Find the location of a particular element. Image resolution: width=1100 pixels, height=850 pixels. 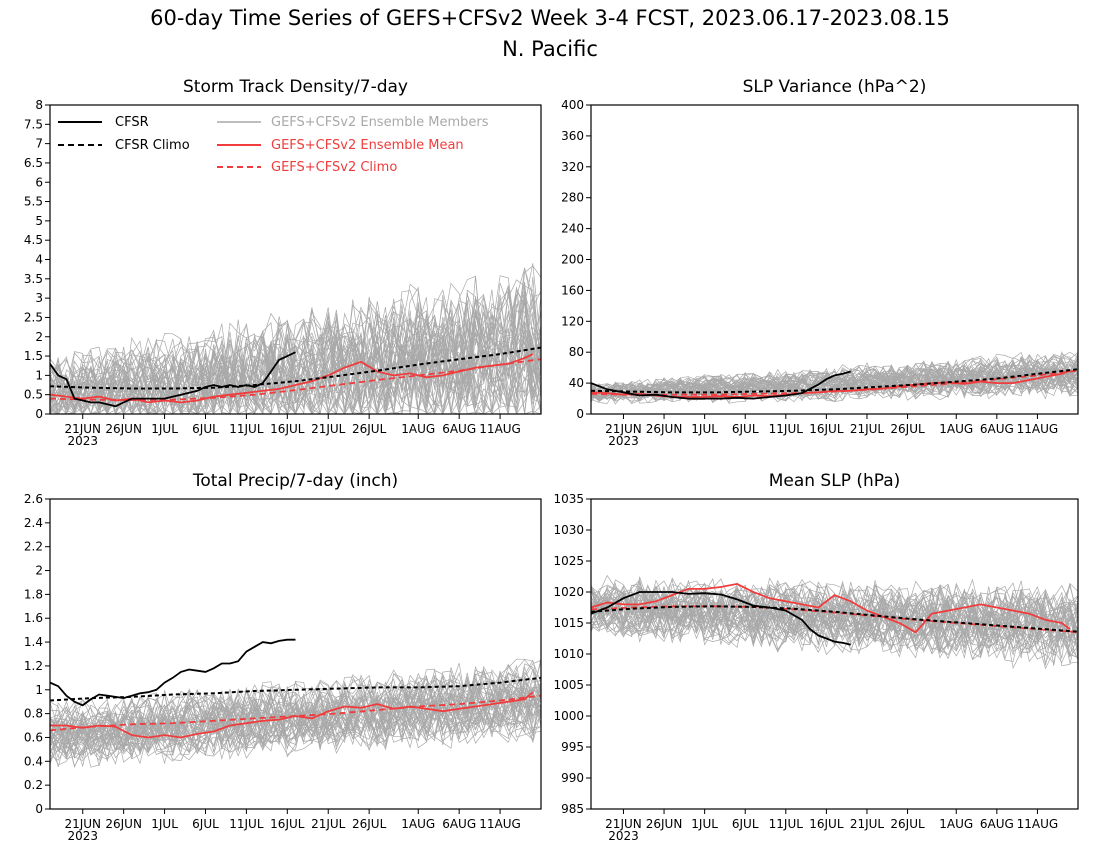

y-tick-label: 120 is located at coordinates (572, 321).